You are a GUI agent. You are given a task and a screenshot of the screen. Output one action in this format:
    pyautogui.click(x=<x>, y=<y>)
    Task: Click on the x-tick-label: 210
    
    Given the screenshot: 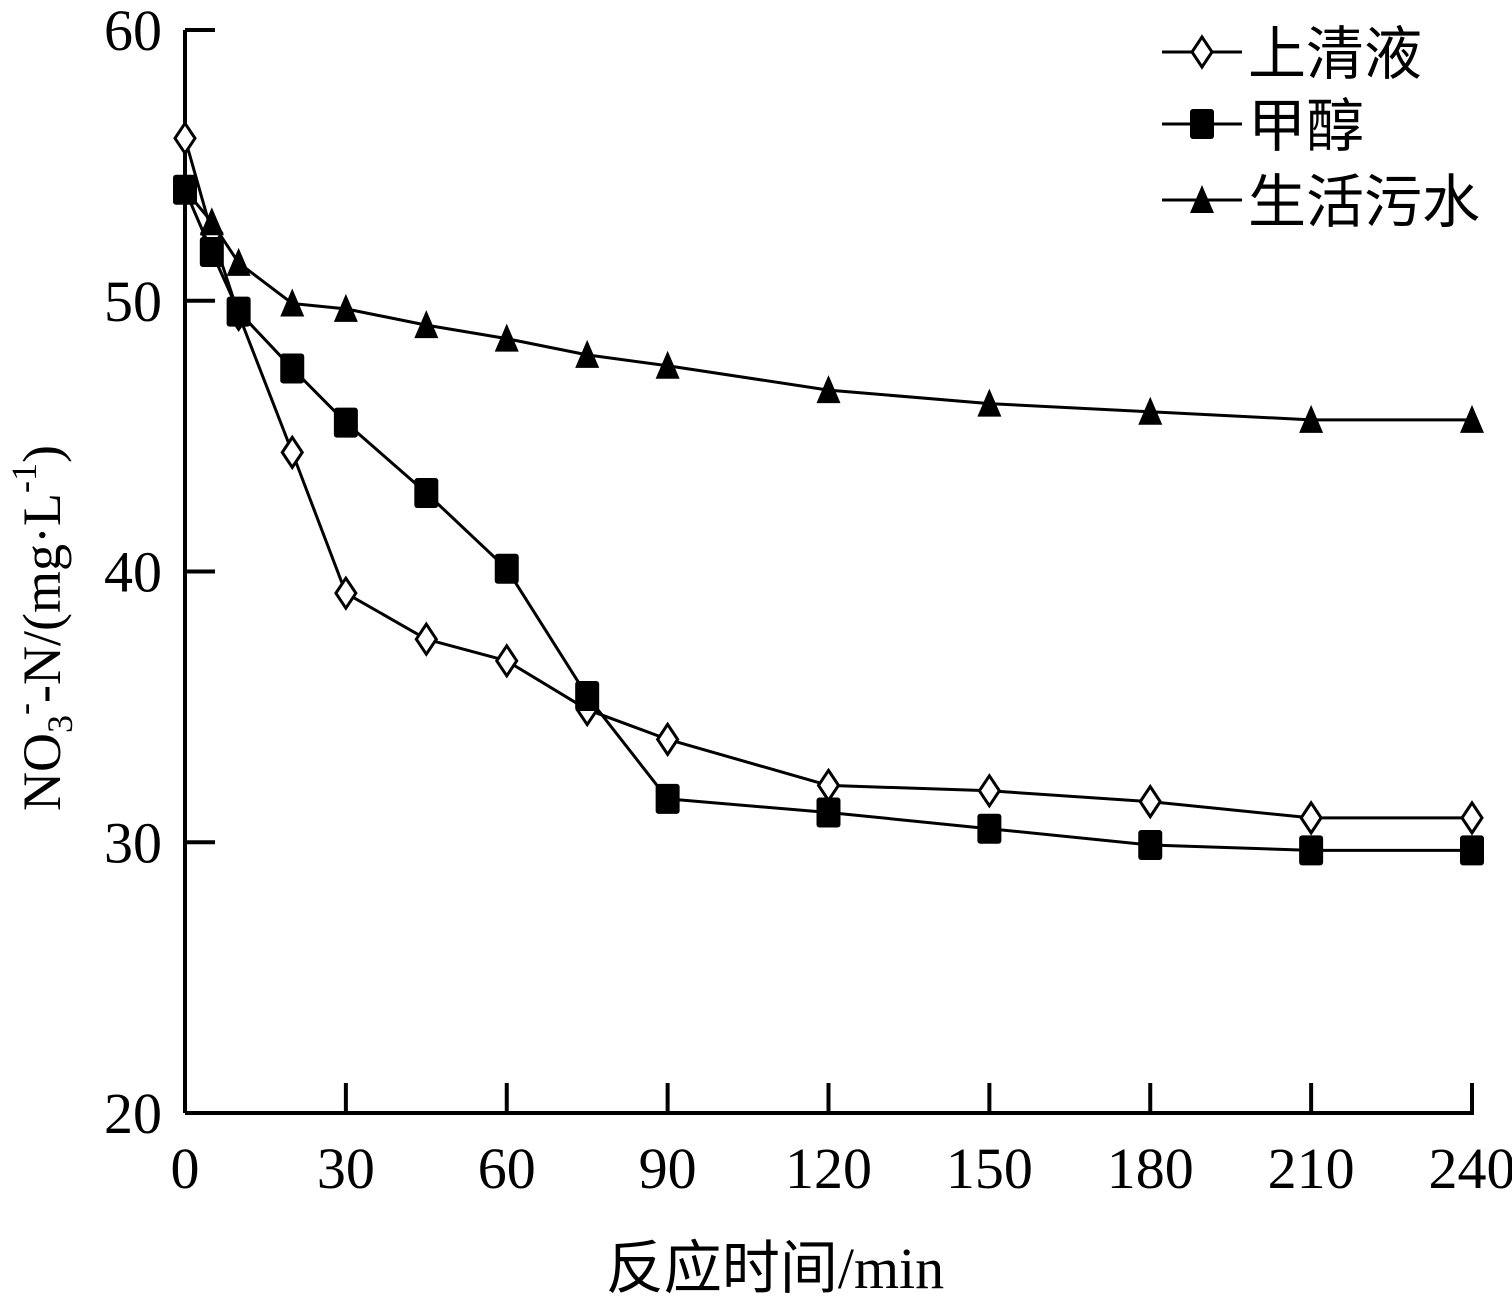 What is the action you would take?
    pyautogui.click(x=1311, y=1168)
    